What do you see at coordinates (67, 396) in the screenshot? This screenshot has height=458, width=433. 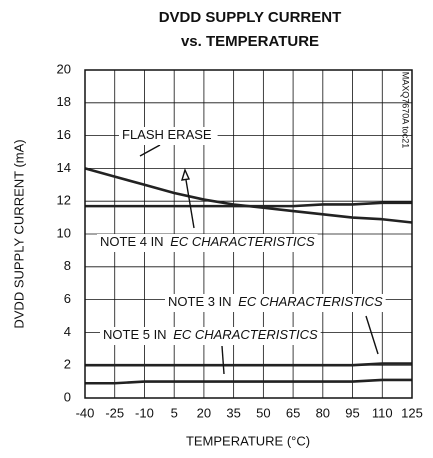 I see `y-tick-label: 0` at bounding box center [67, 396].